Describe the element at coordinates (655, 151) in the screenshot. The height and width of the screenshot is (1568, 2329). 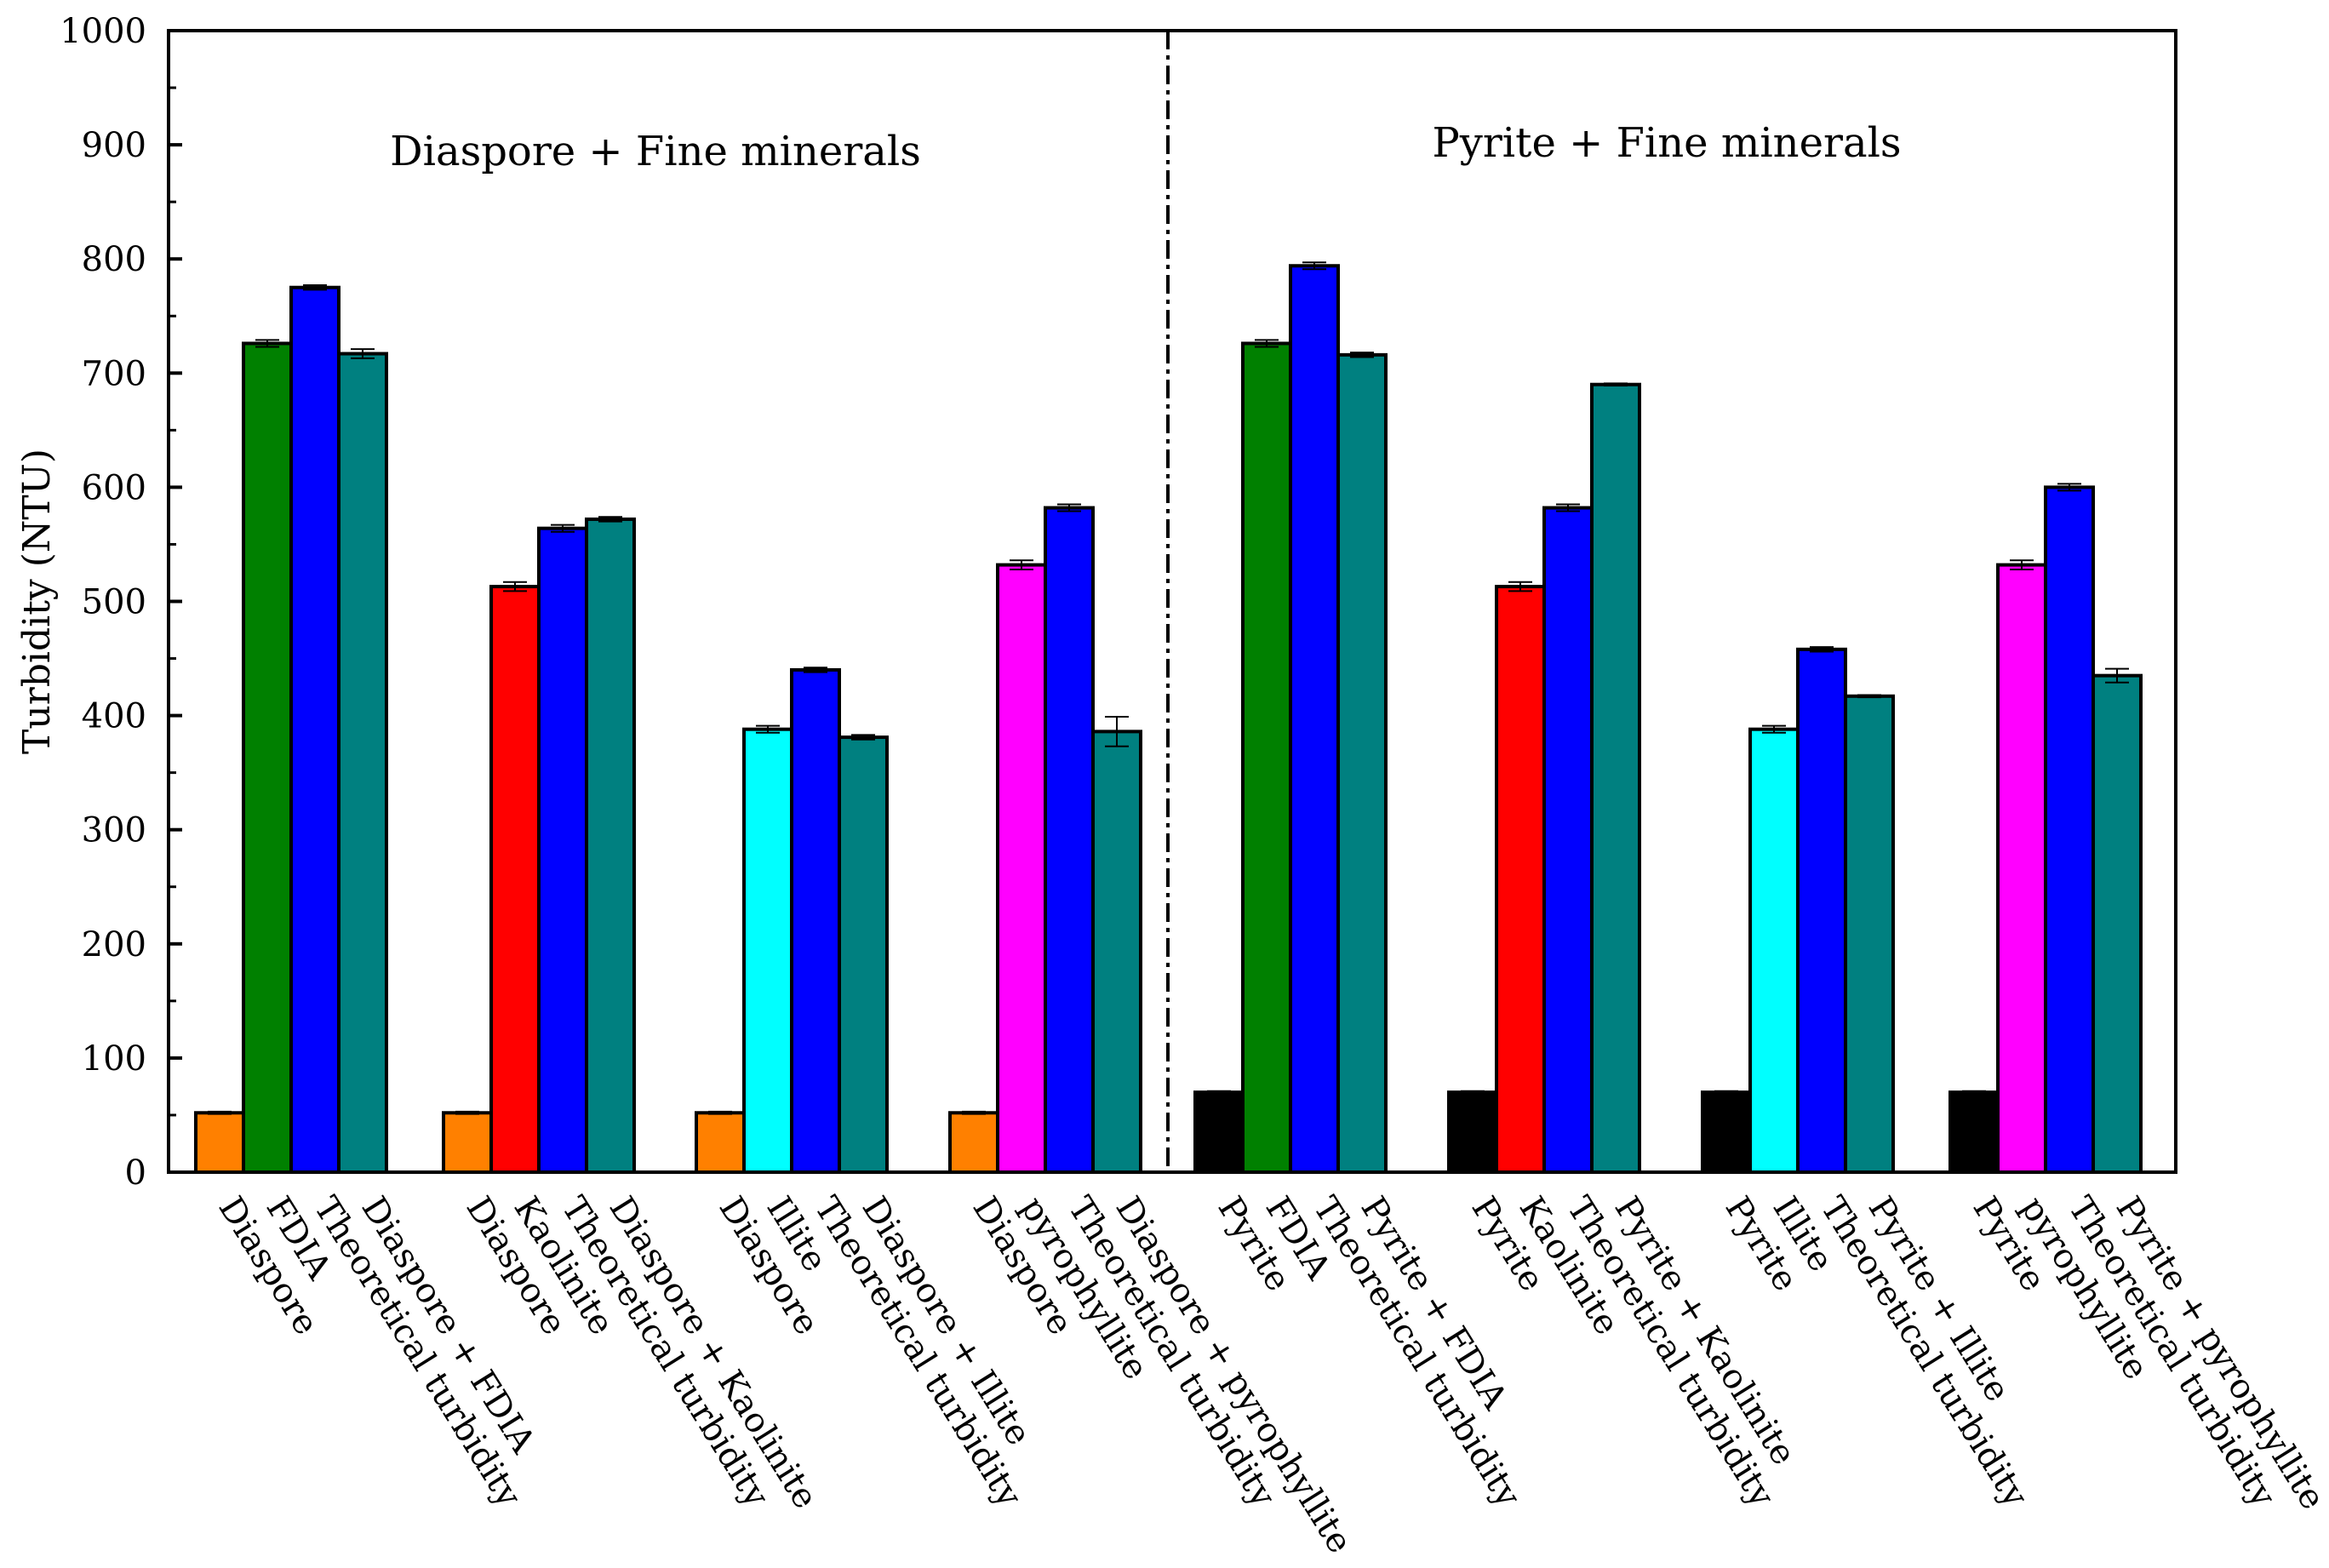
I see `panel-title-diaspore: Diaspore + Fine minerals` at that location.